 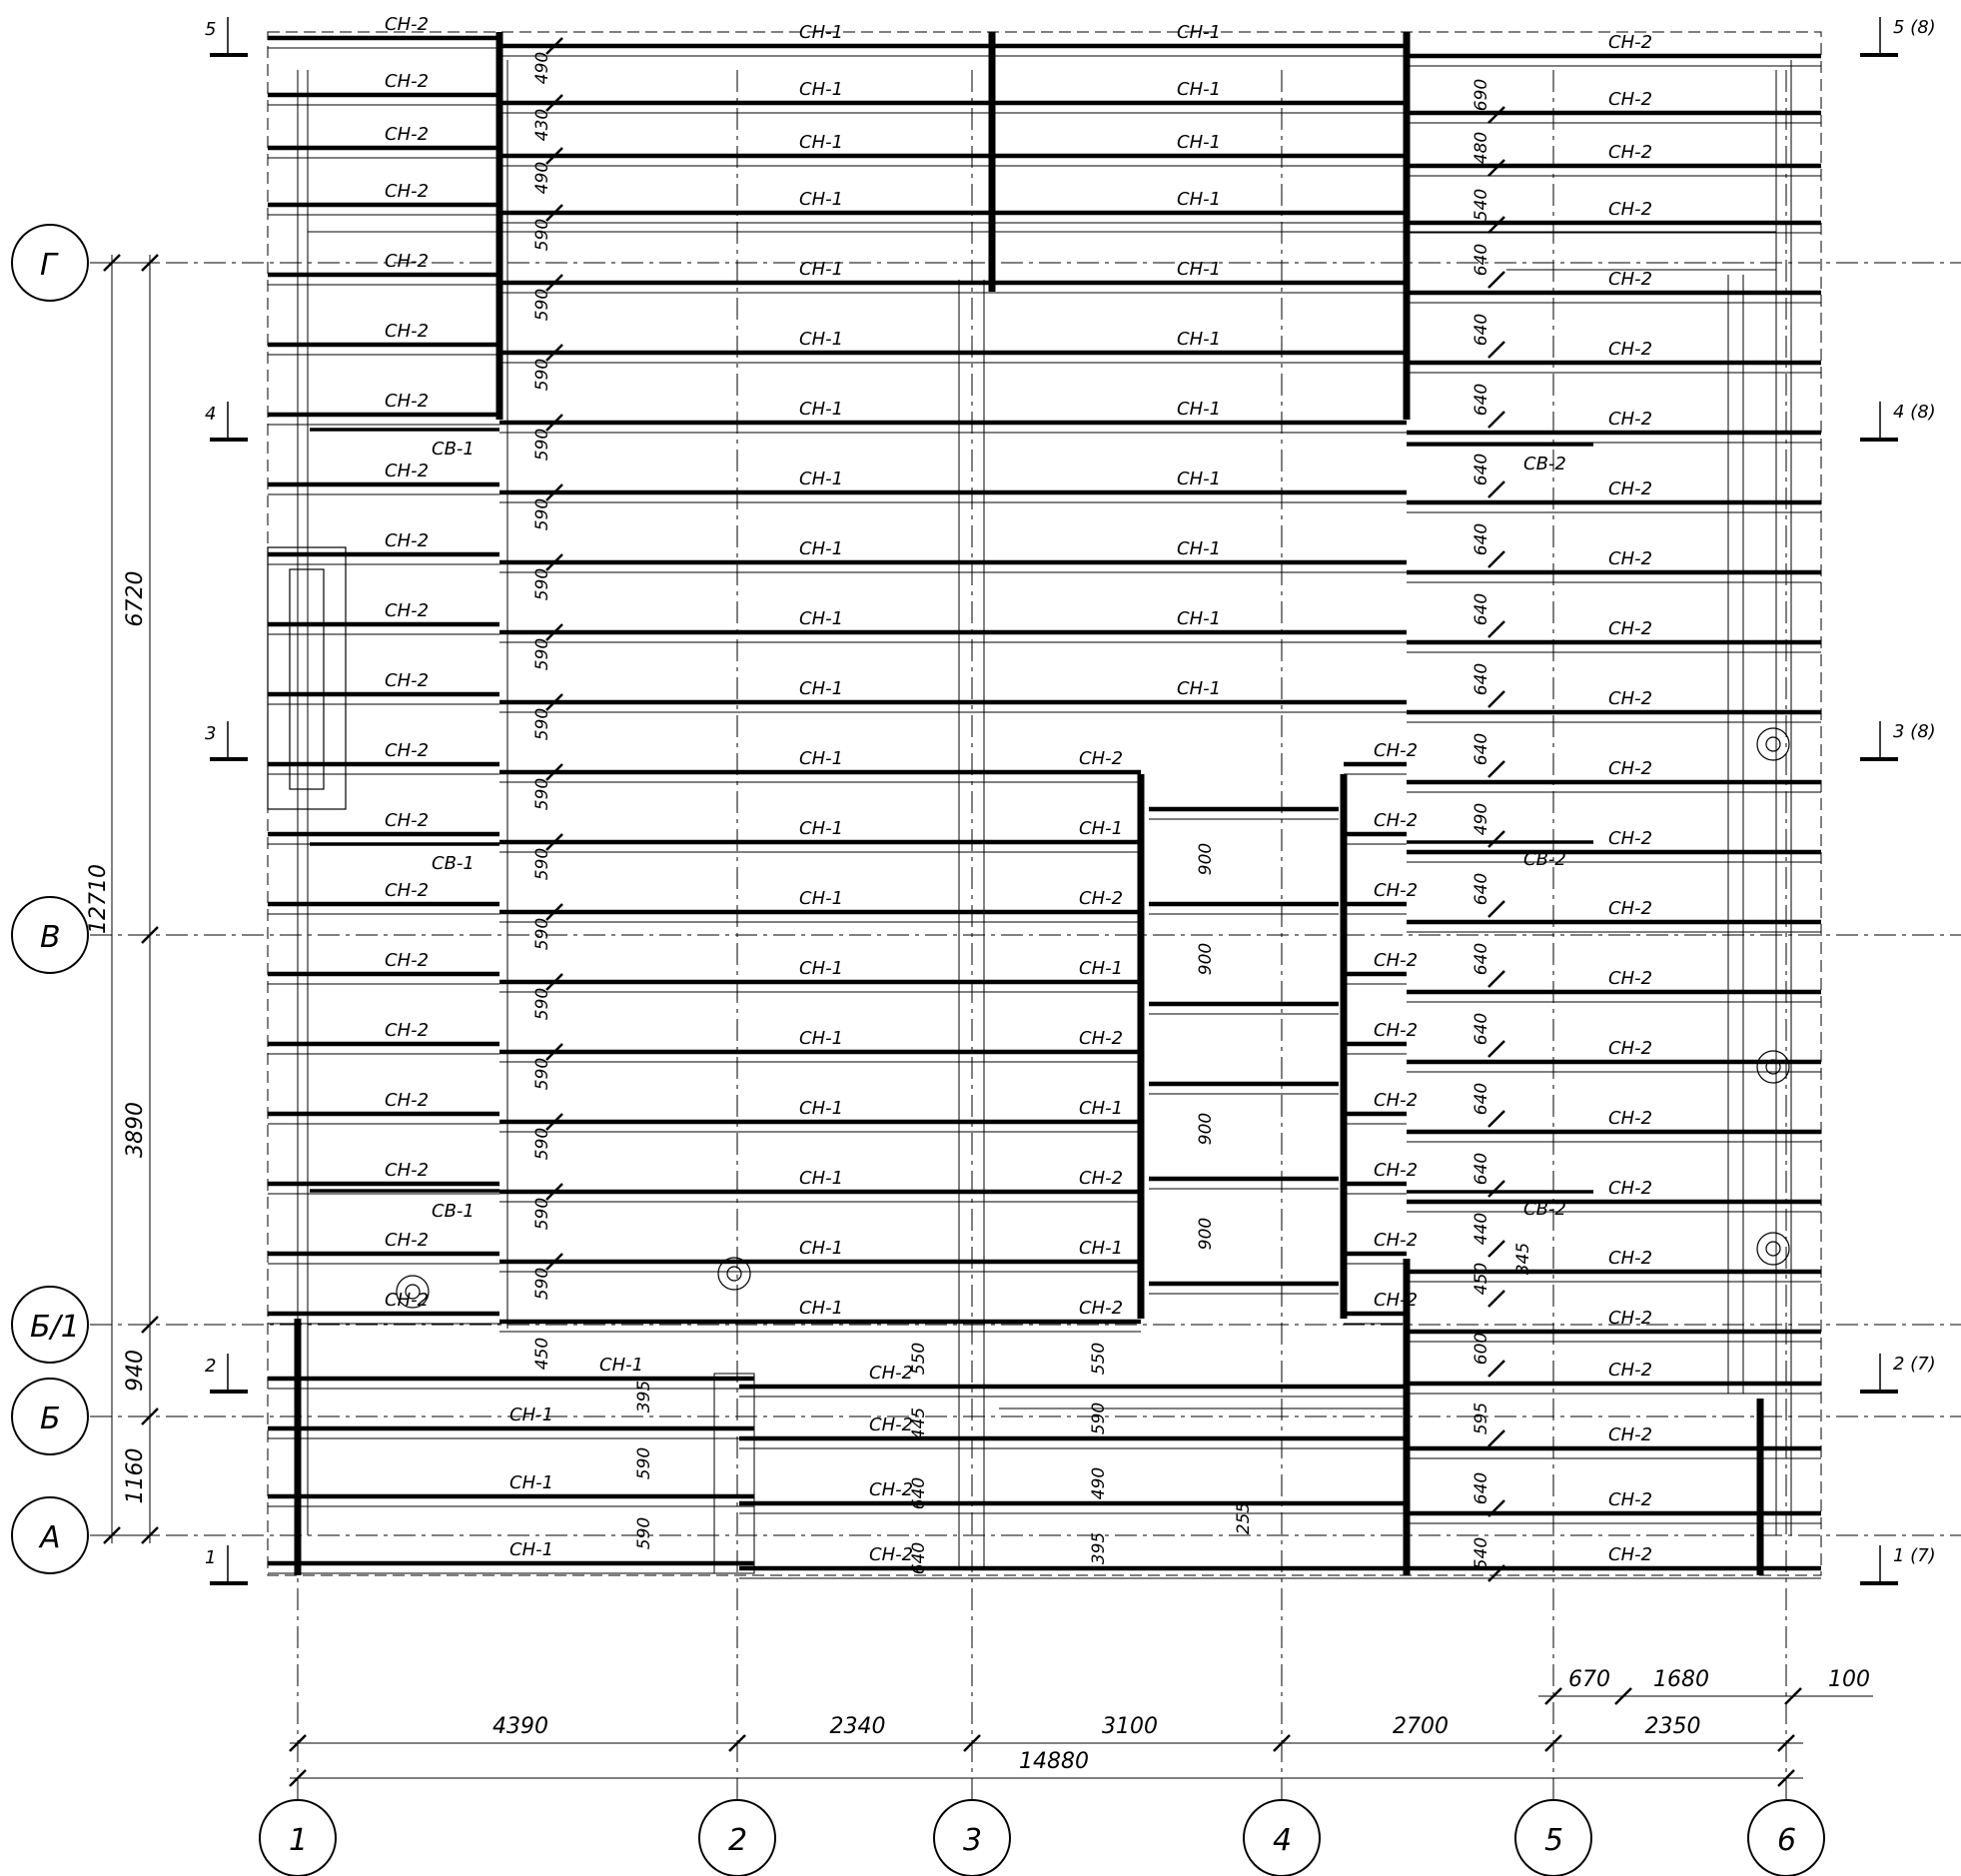 I want to click on span-dimension: 4390, so click(x=520, y=1727).